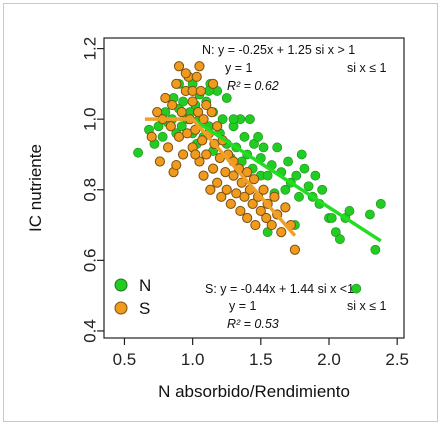 This screenshot has width=443, height=427. What do you see at coordinates (144, 308) in the screenshot?
I see `legend-s-label: S` at bounding box center [144, 308].